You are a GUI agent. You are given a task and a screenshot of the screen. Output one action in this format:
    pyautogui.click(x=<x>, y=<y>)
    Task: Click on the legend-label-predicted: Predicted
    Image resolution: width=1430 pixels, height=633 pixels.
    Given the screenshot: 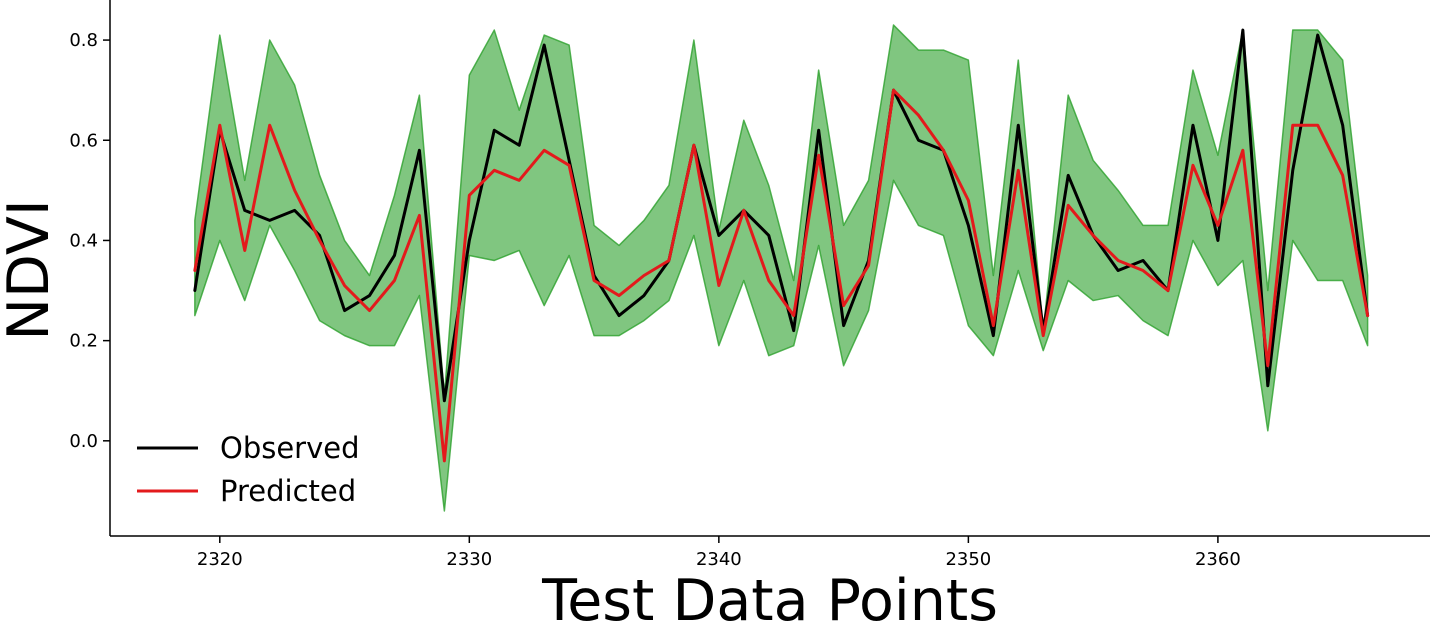 What is the action you would take?
    pyautogui.click(x=288, y=491)
    